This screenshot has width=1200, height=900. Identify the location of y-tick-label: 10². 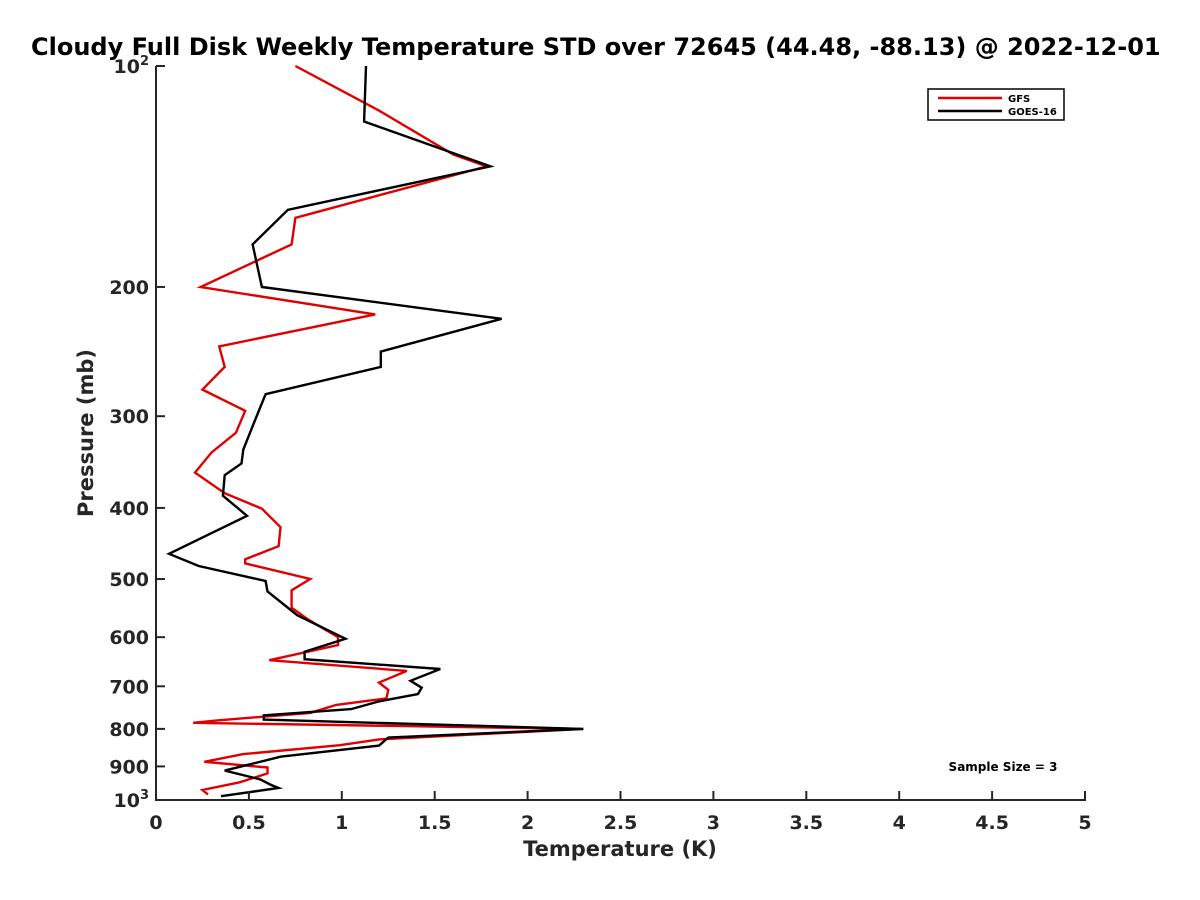
(132, 66).